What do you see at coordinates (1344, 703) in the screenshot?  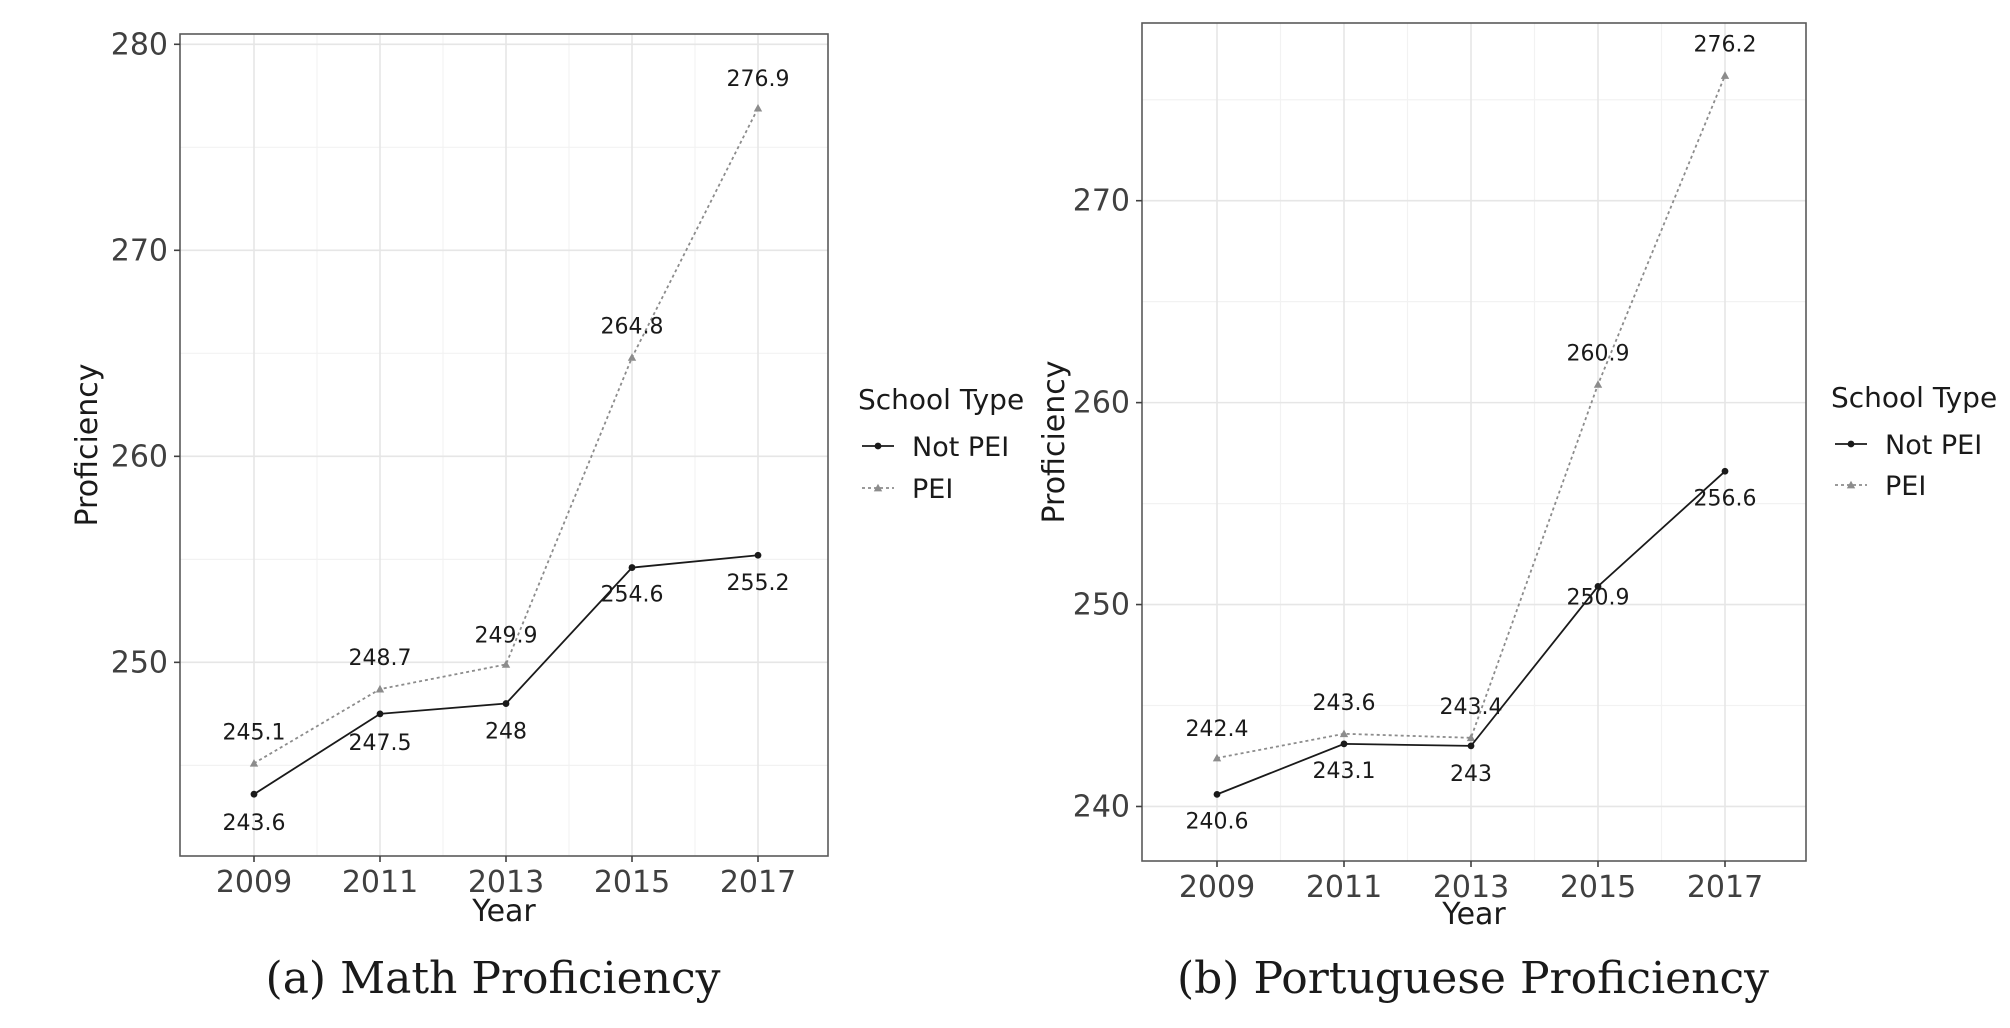 I see `data-label-pei: 243.6` at bounding box center [1344, 703].